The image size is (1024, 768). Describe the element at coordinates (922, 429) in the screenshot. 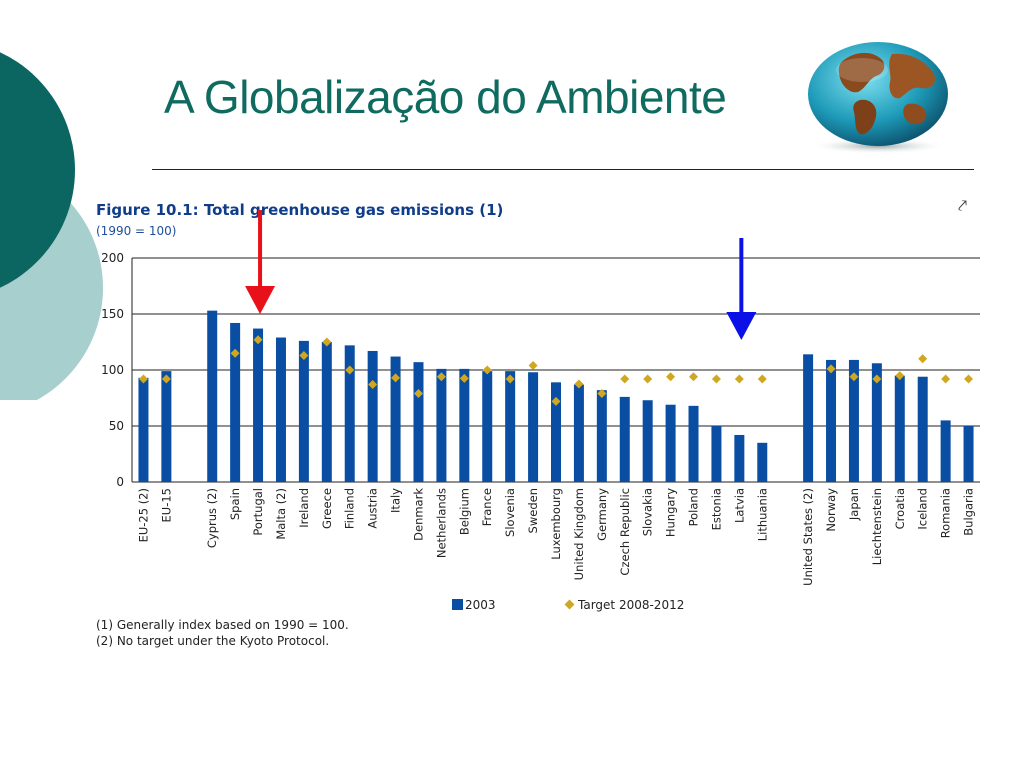

I see `bar-Iceland` at that location.